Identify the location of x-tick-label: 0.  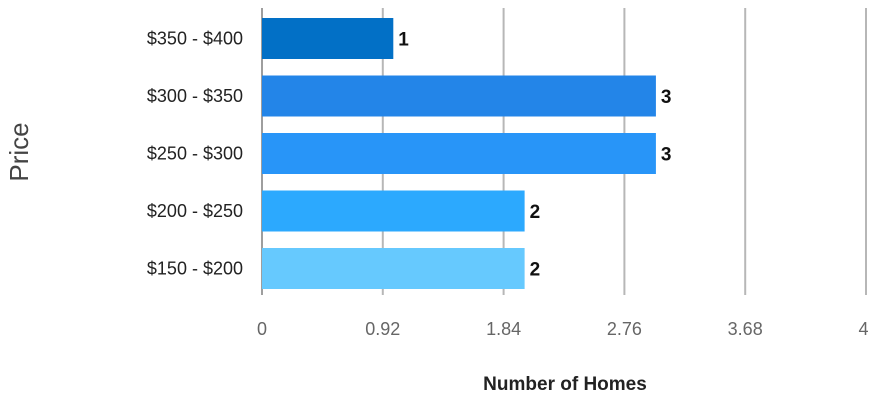
(262, 329).